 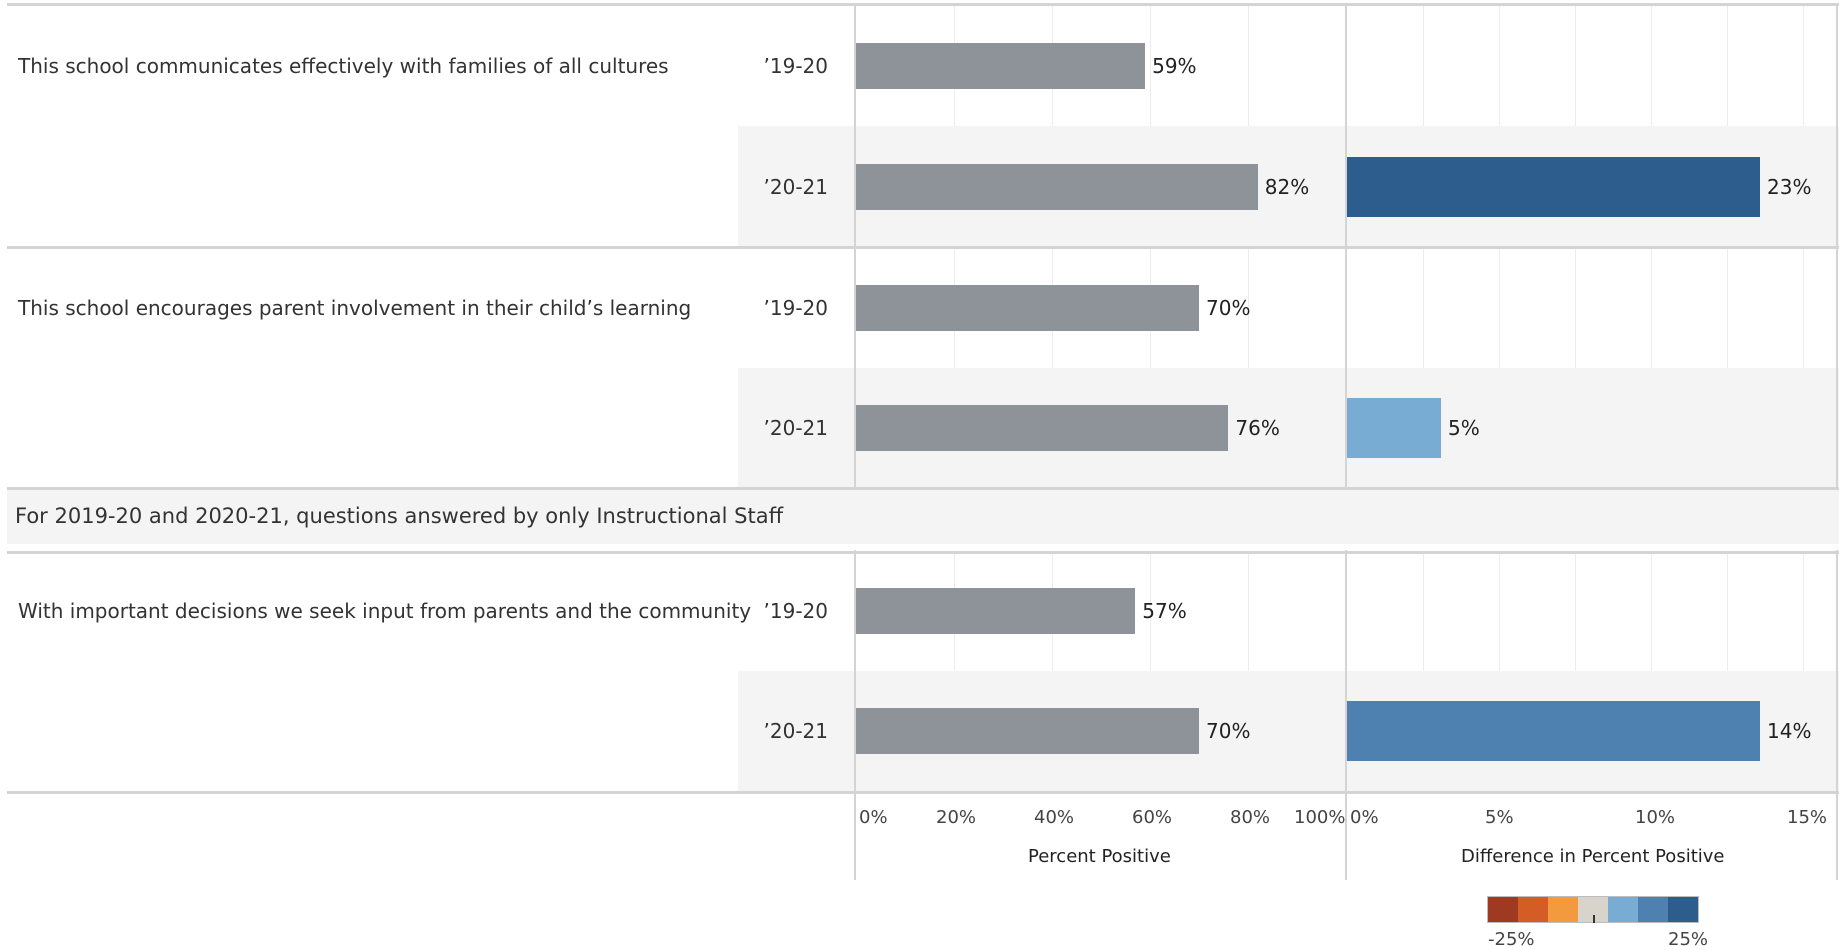 I want to click on percent-value-label: 82%, so click(x=1287, y=187).